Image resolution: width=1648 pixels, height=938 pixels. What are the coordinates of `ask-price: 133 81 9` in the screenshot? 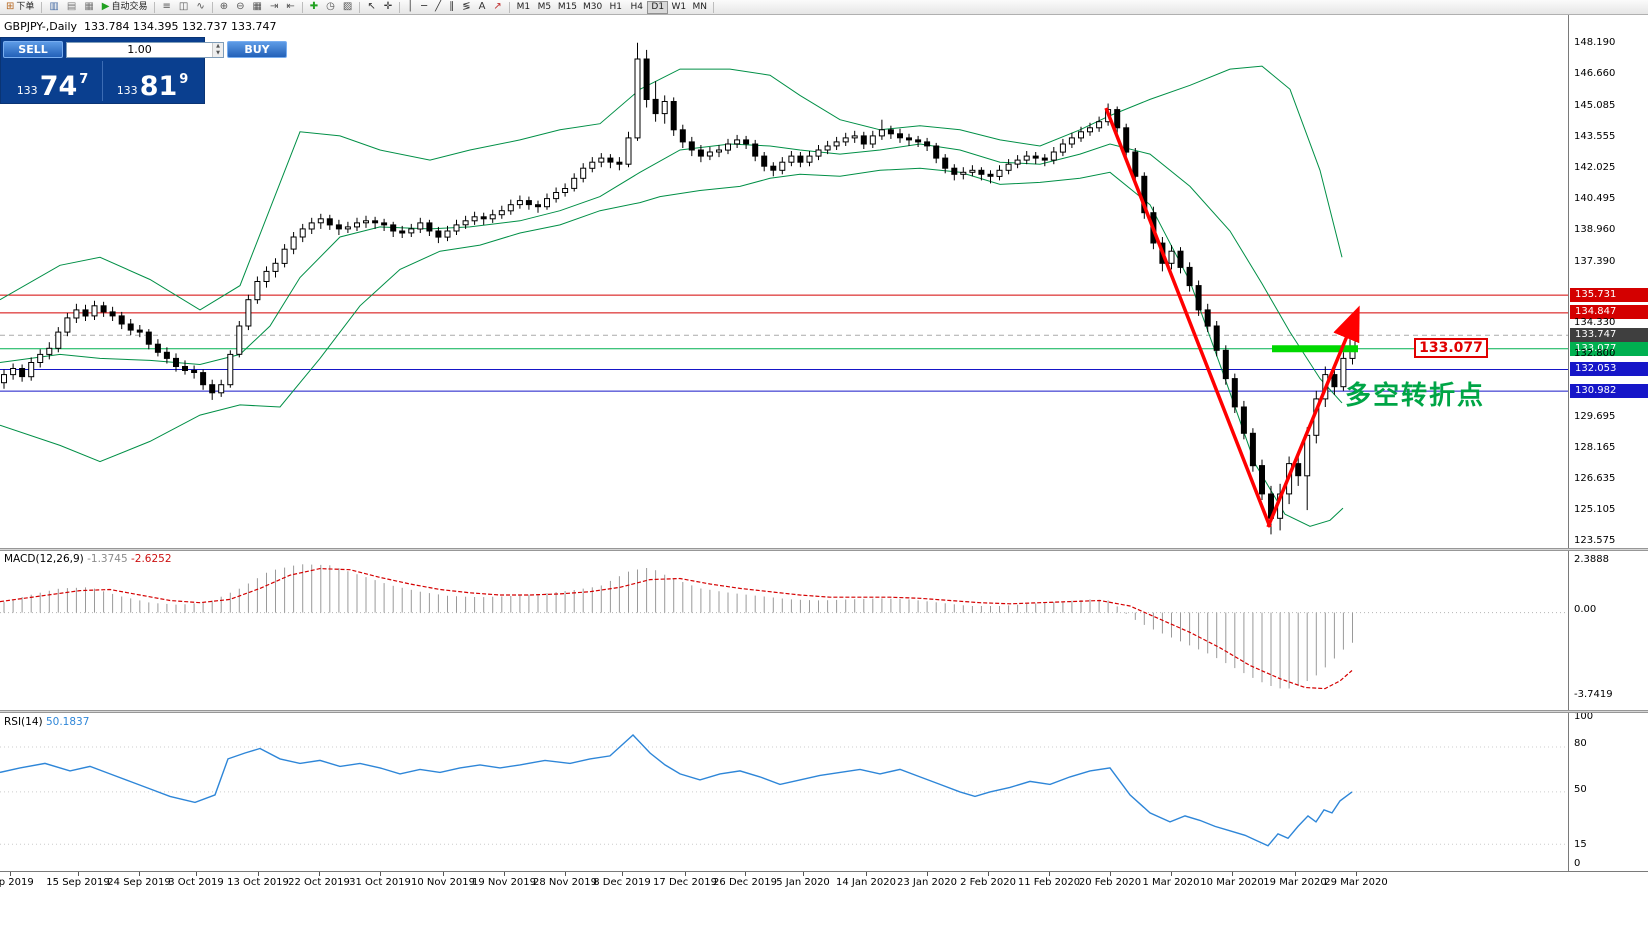 It's located at (152, 81).